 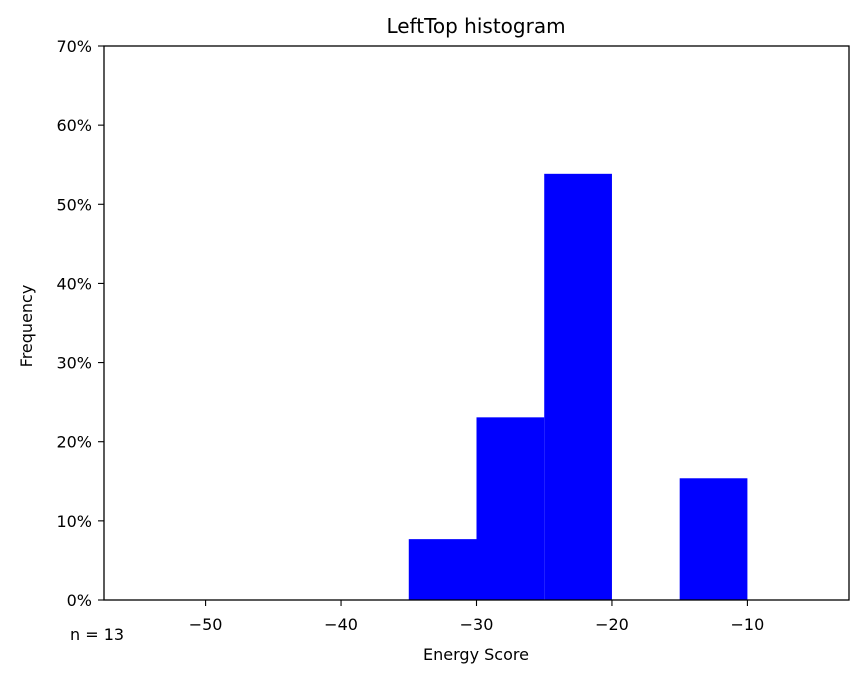 I want to click on y-tick-label: 40%, so click(x=74, y=283).